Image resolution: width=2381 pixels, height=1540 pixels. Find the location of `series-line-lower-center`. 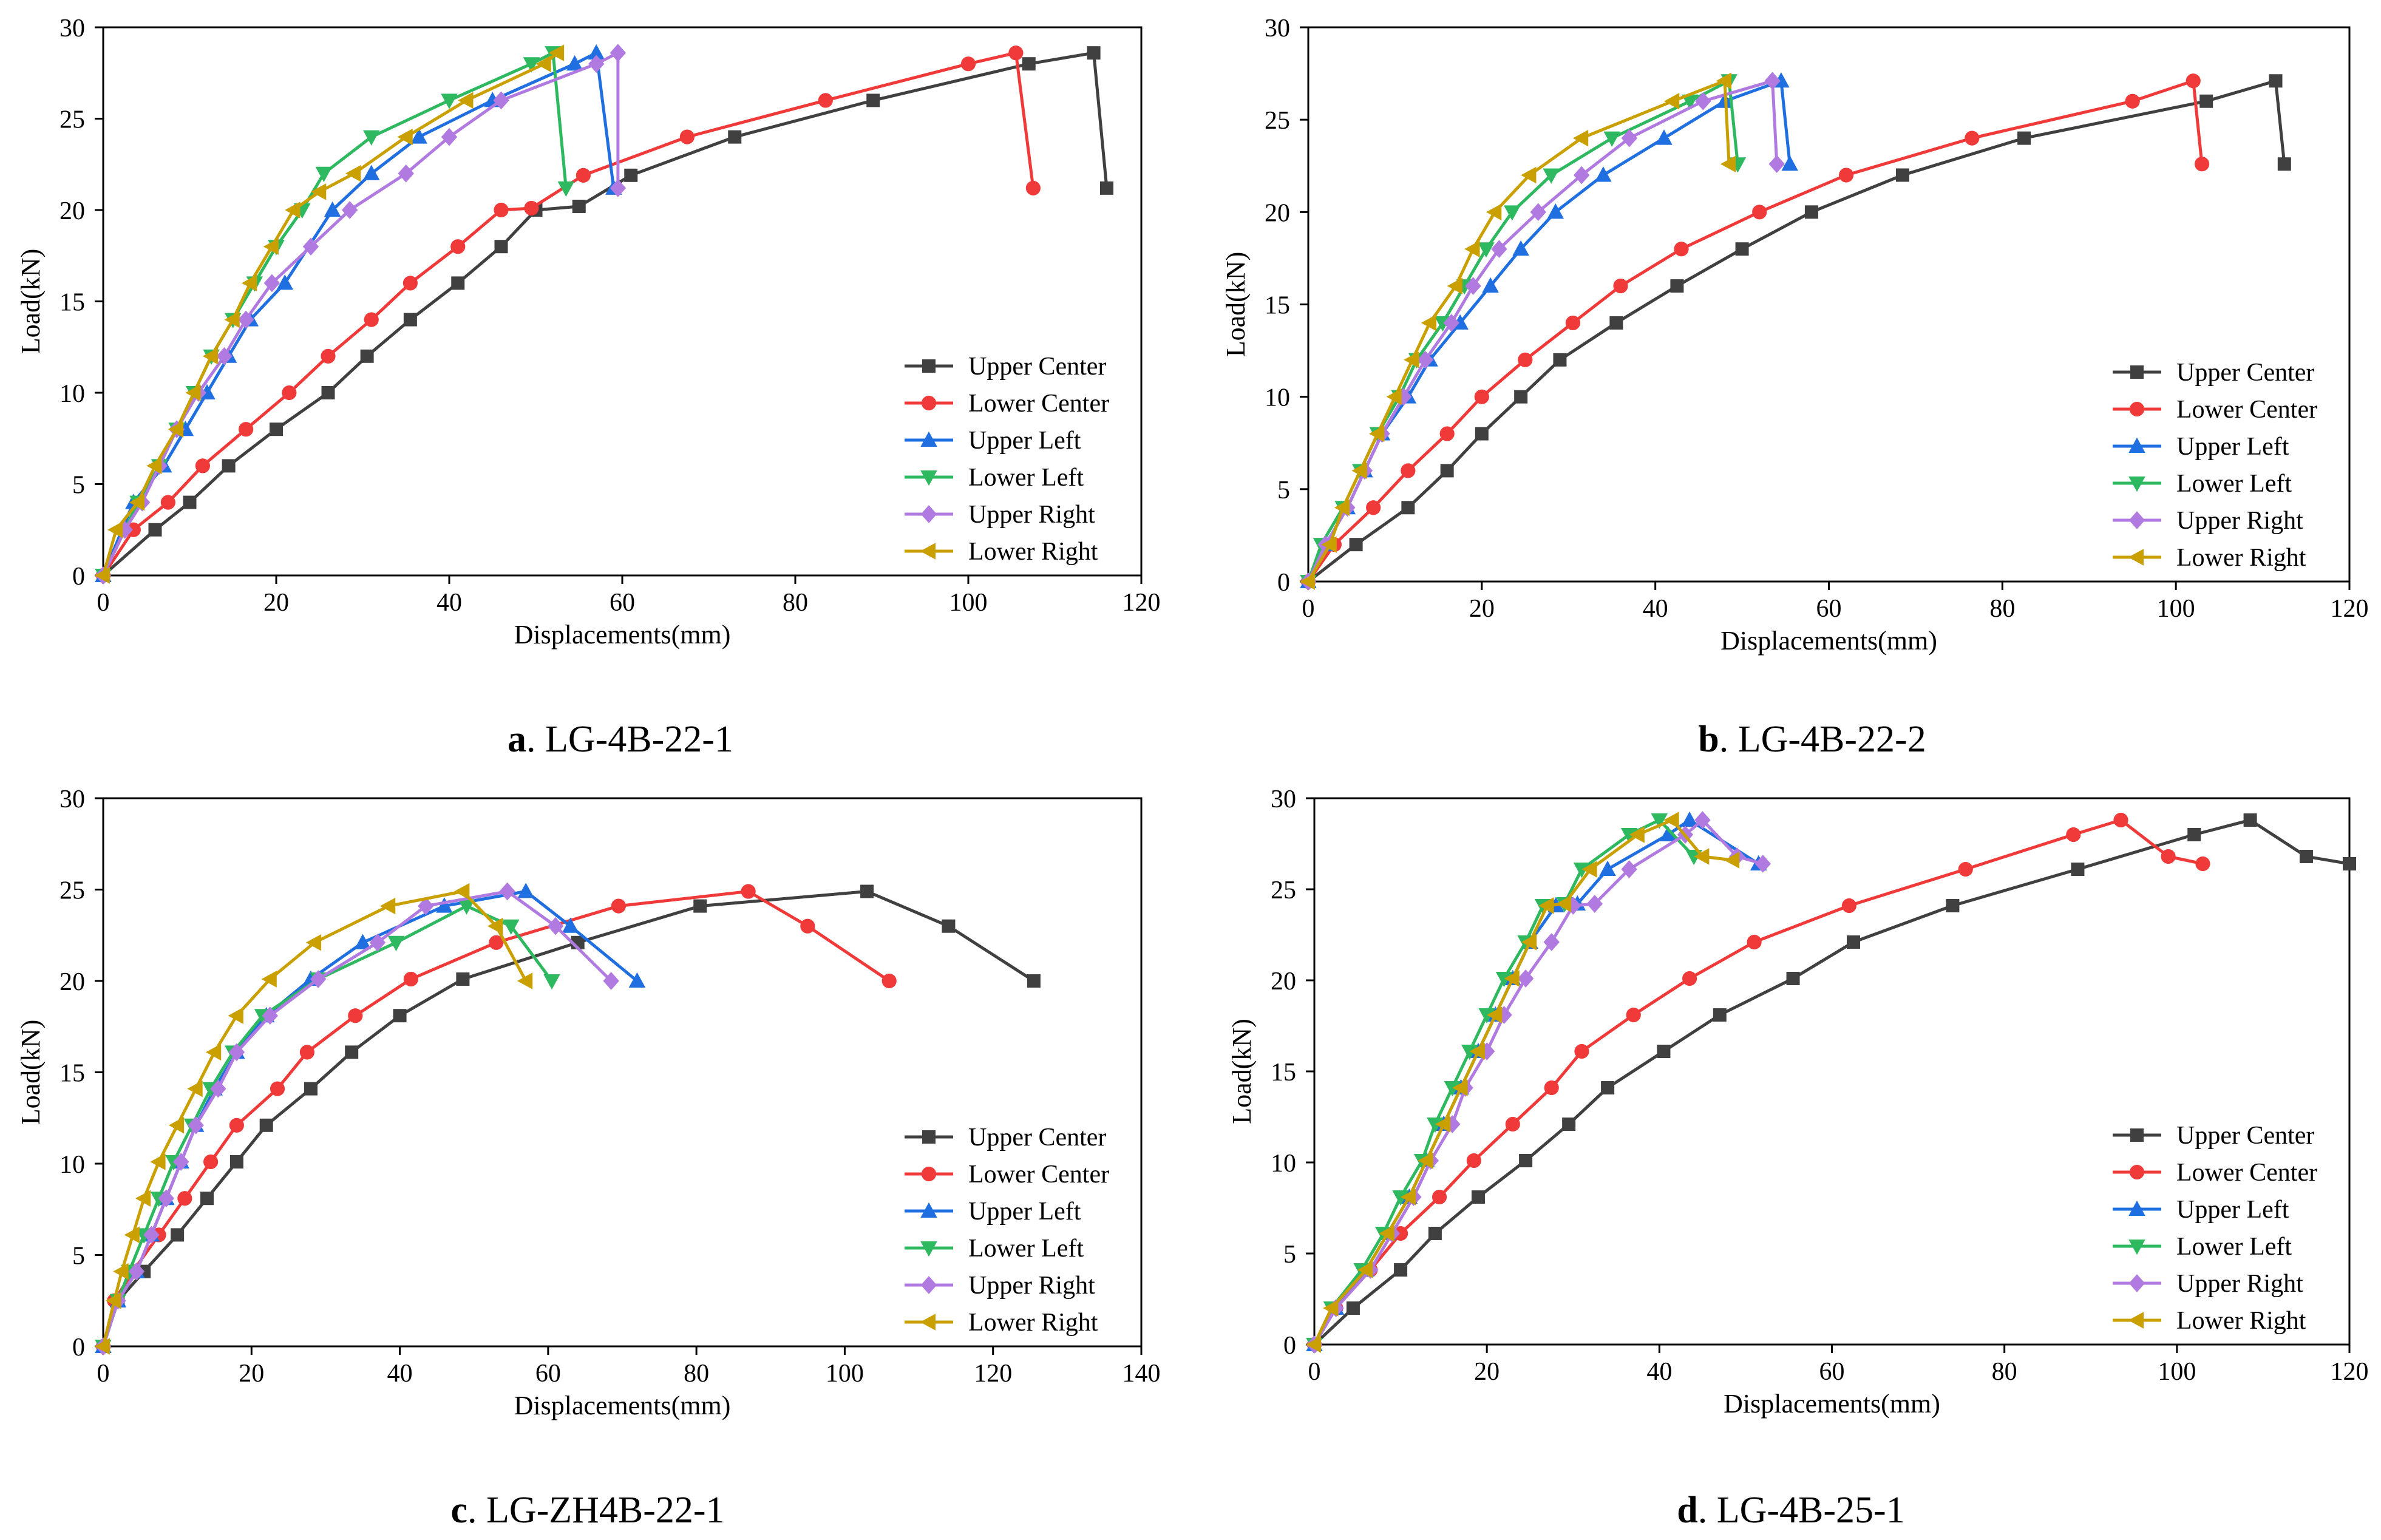

series-line-lower-center is located at coordinates (568, 314).